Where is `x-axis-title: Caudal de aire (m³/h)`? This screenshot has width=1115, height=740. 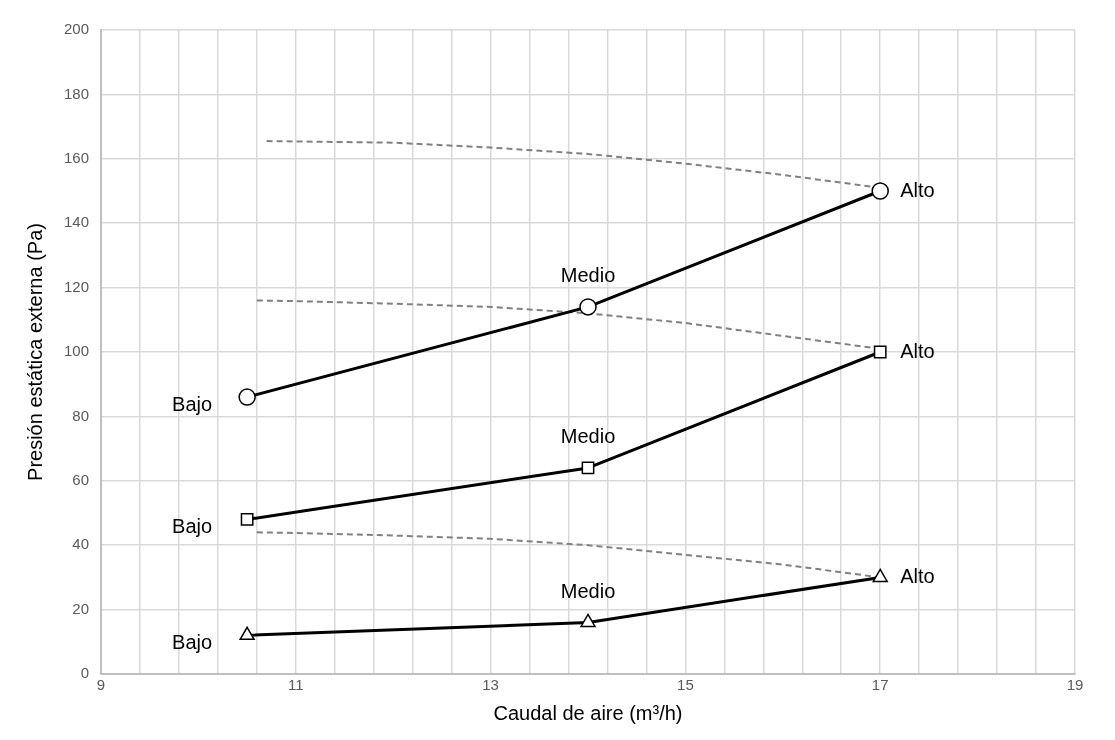
x-axis-title: Caudal de aire (m³/h) is located at coordinates (588, 712).